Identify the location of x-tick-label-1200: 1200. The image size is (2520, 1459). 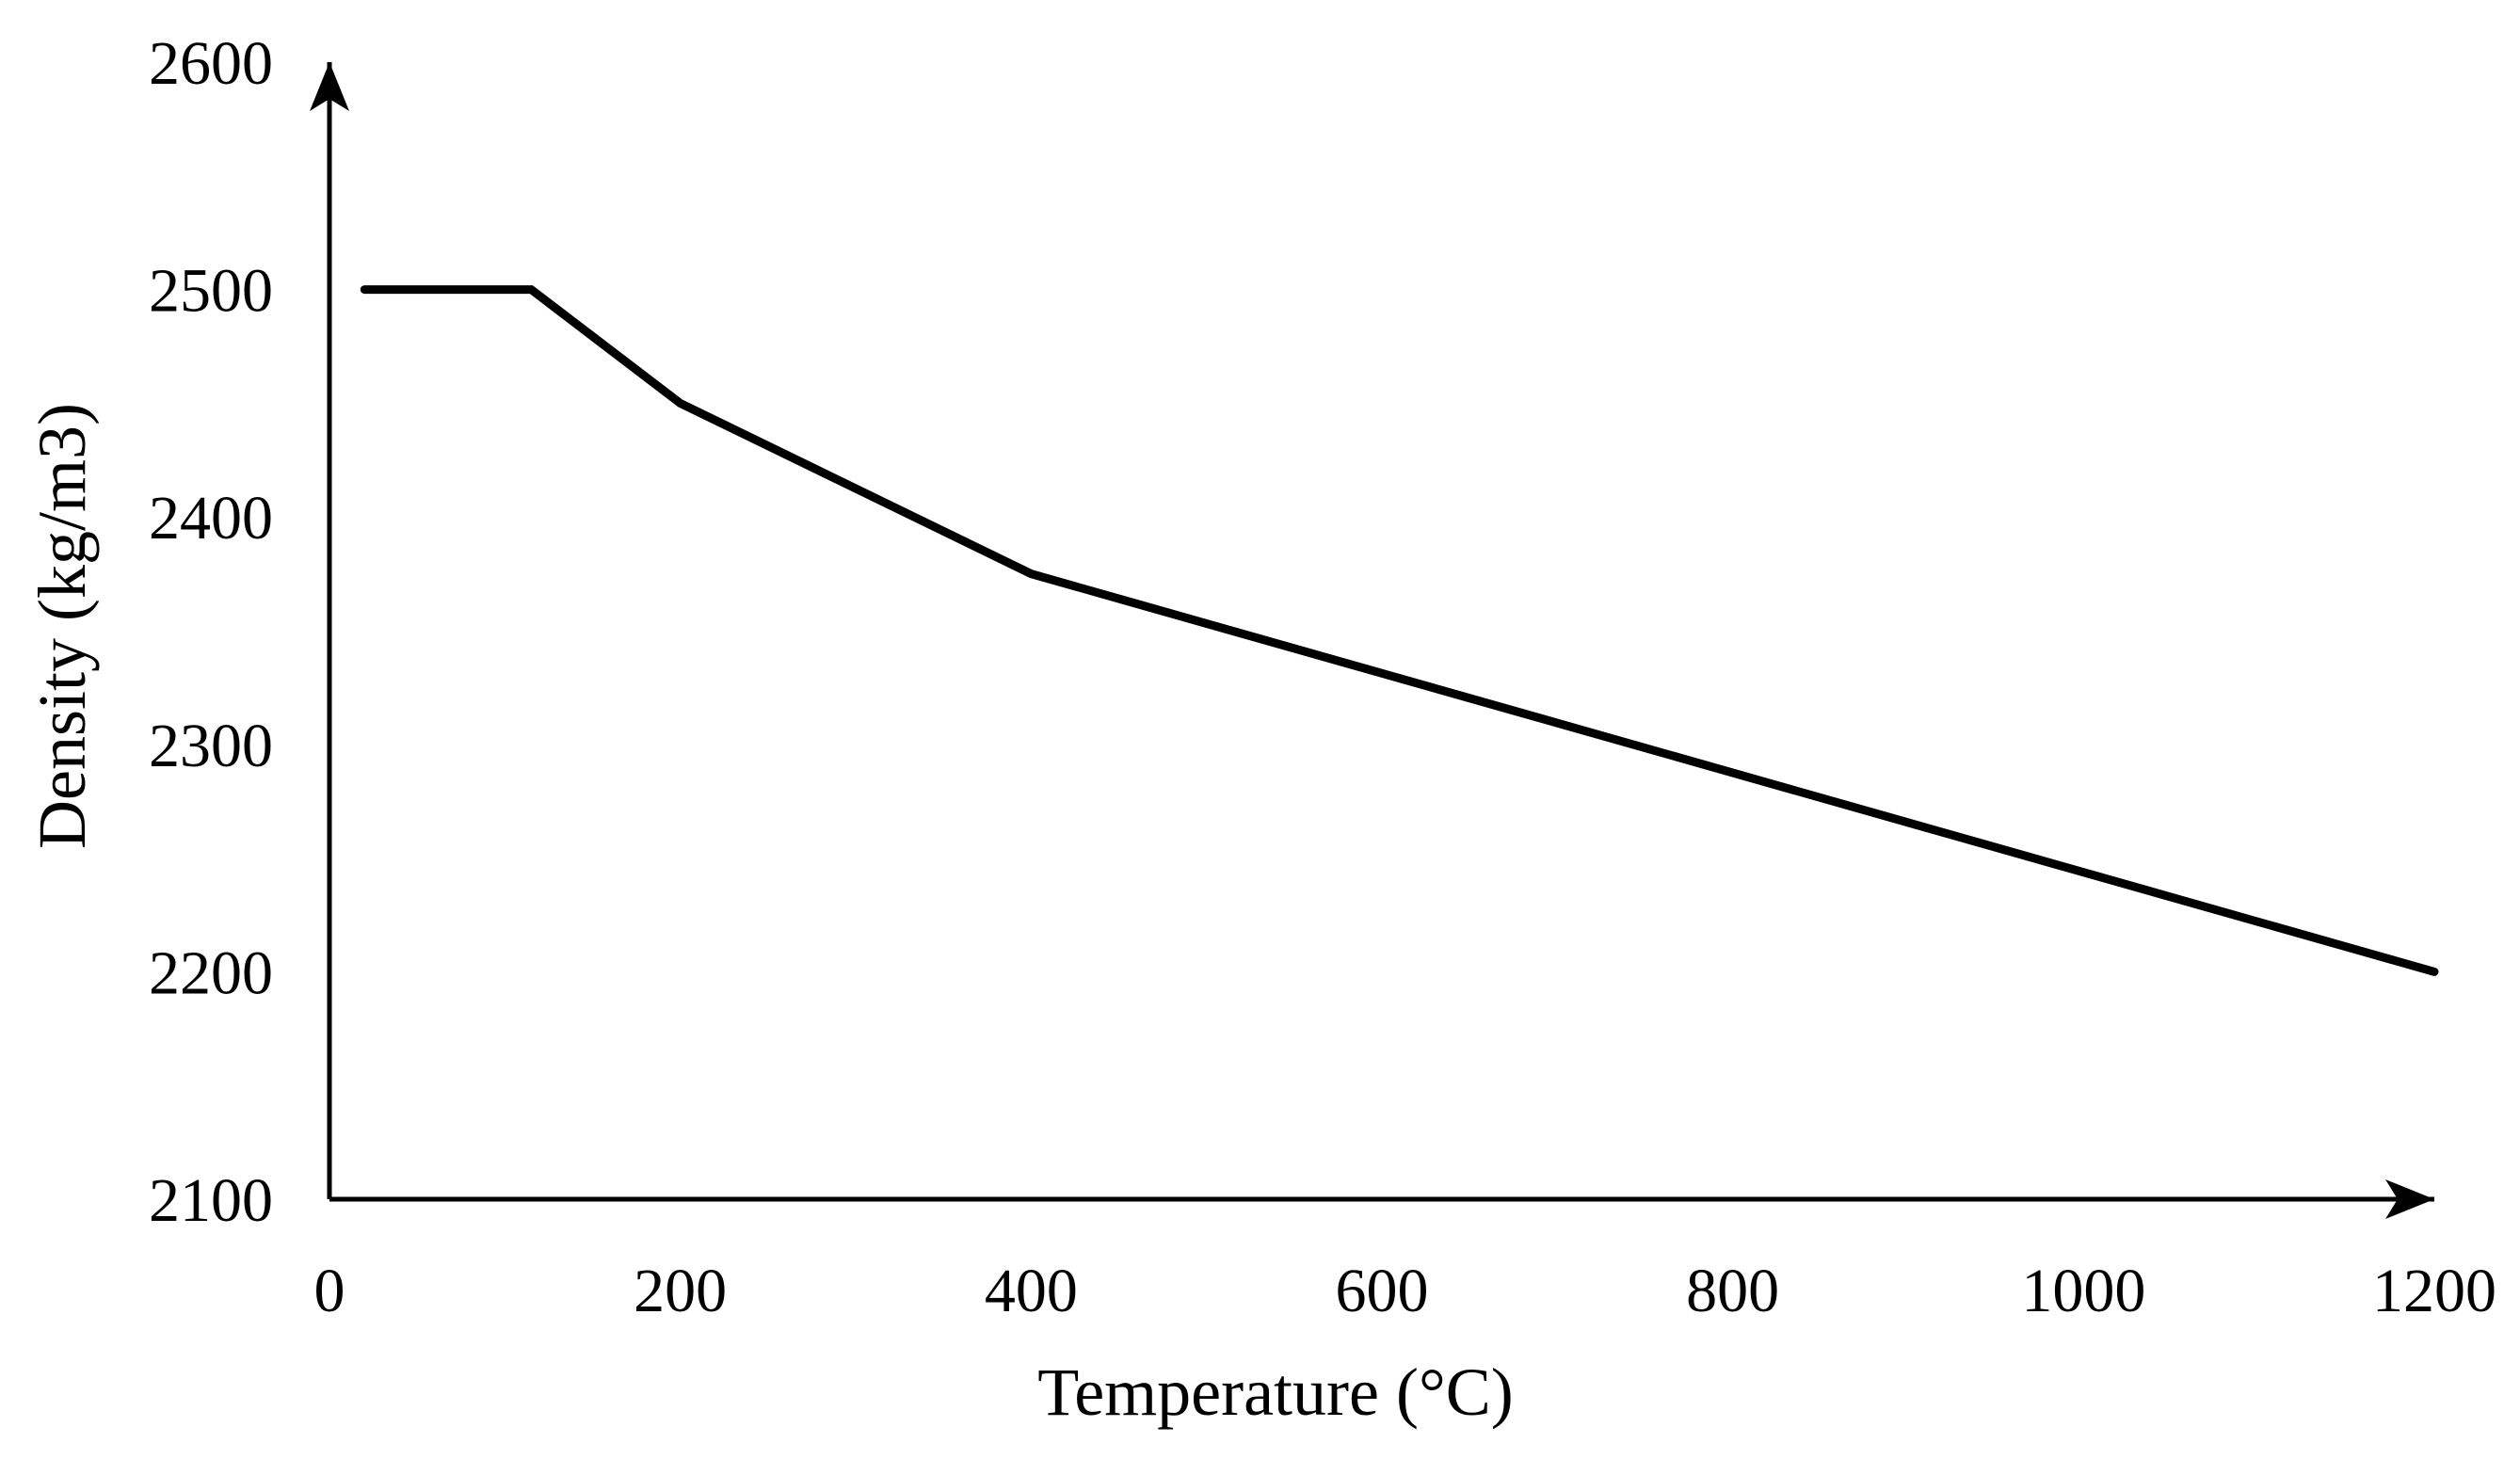
(2434, 1291).